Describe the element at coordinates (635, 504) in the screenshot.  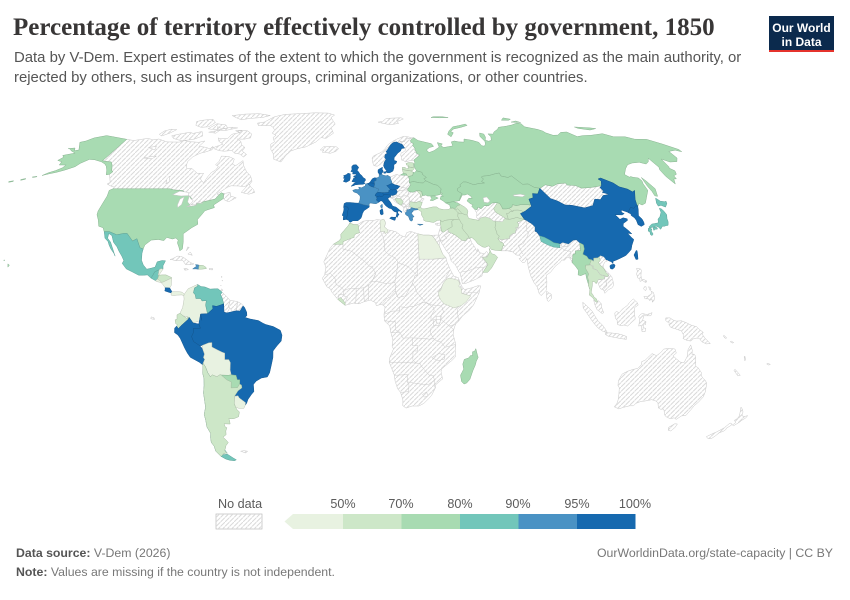
I see `svg-text: 100%` at that location.